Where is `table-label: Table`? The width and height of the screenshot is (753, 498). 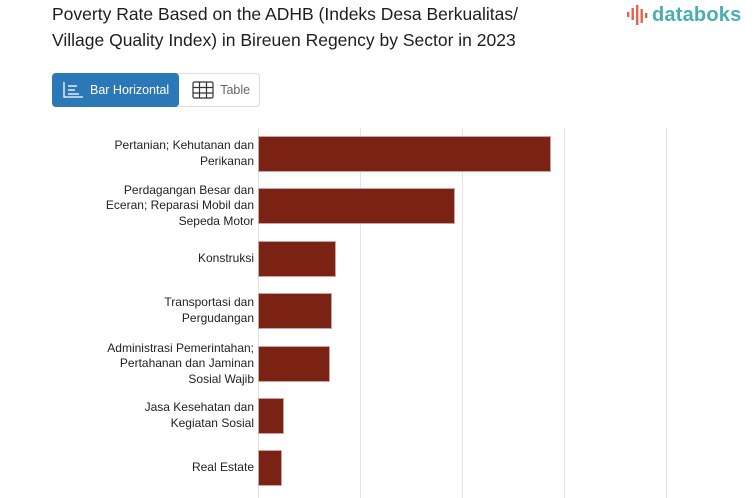
table-label: Table is located at coordinates (235, 90).